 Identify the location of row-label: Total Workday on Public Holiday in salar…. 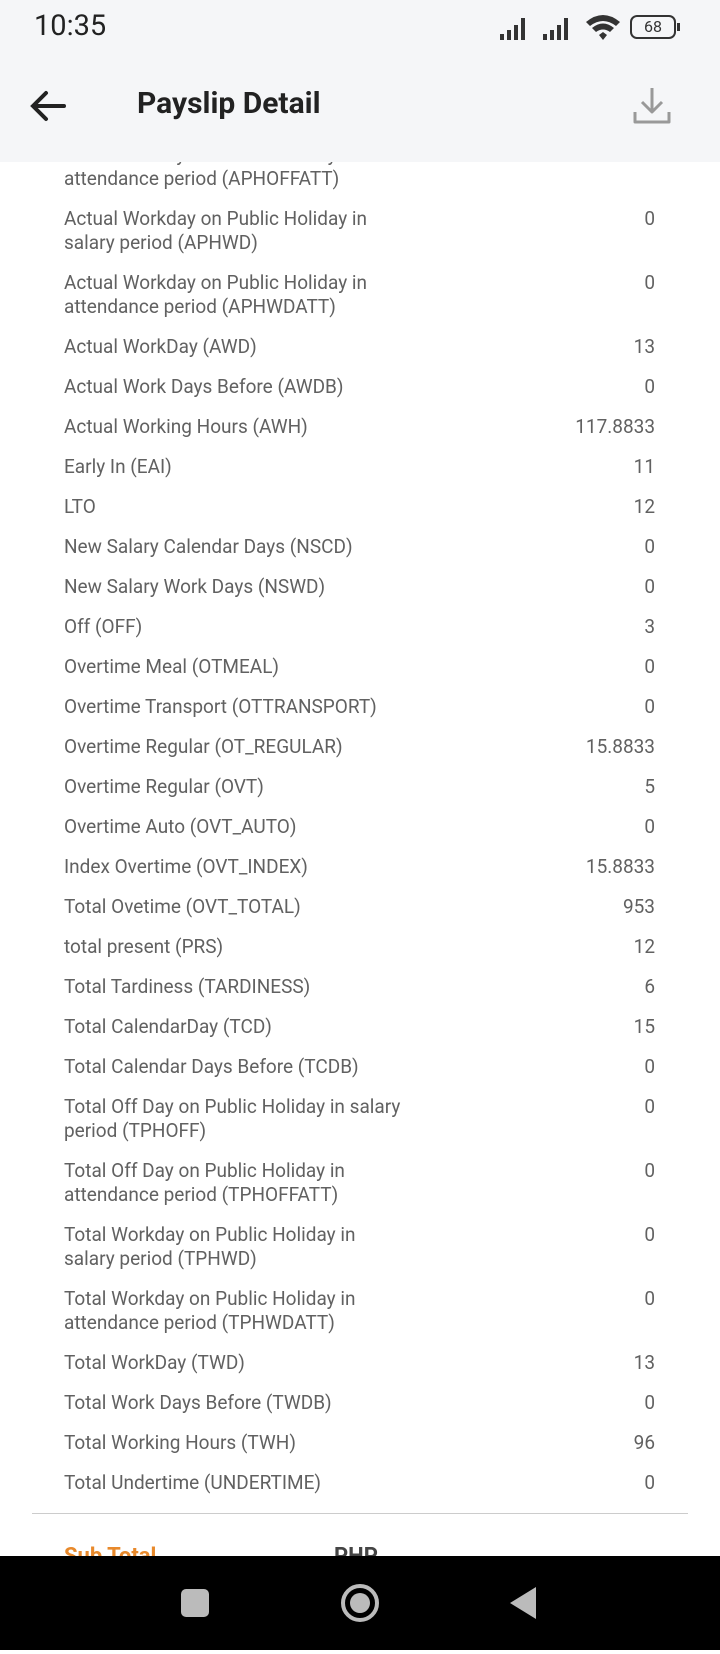
(210, 1246).